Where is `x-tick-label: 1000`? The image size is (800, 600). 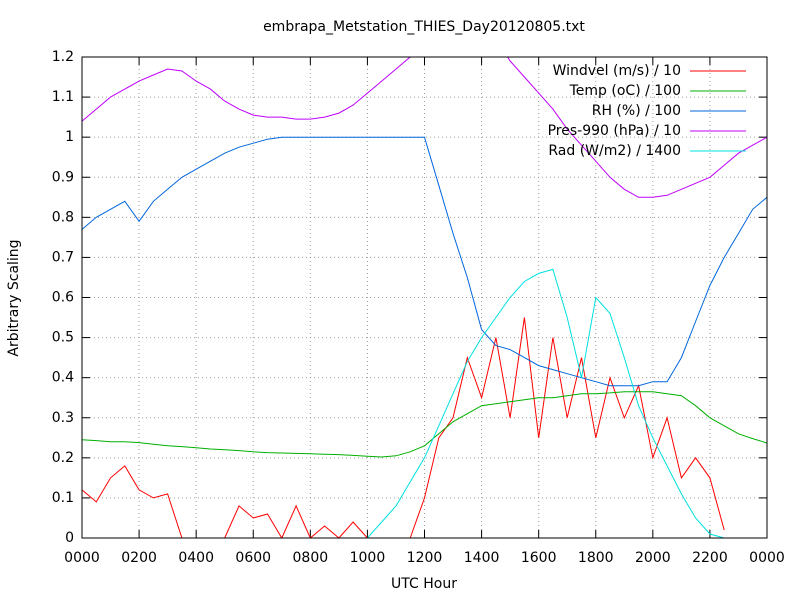
x-tick-label: 1000 is located at coordinates (368, 558).